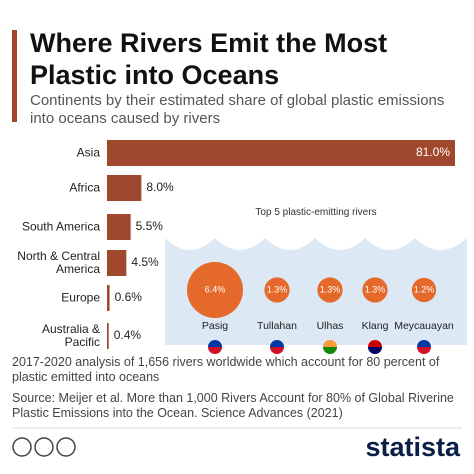  What do you see at coordinates (412, 447) in the screenshot?
I see `brand: statista` at bounding box center [412, 447].